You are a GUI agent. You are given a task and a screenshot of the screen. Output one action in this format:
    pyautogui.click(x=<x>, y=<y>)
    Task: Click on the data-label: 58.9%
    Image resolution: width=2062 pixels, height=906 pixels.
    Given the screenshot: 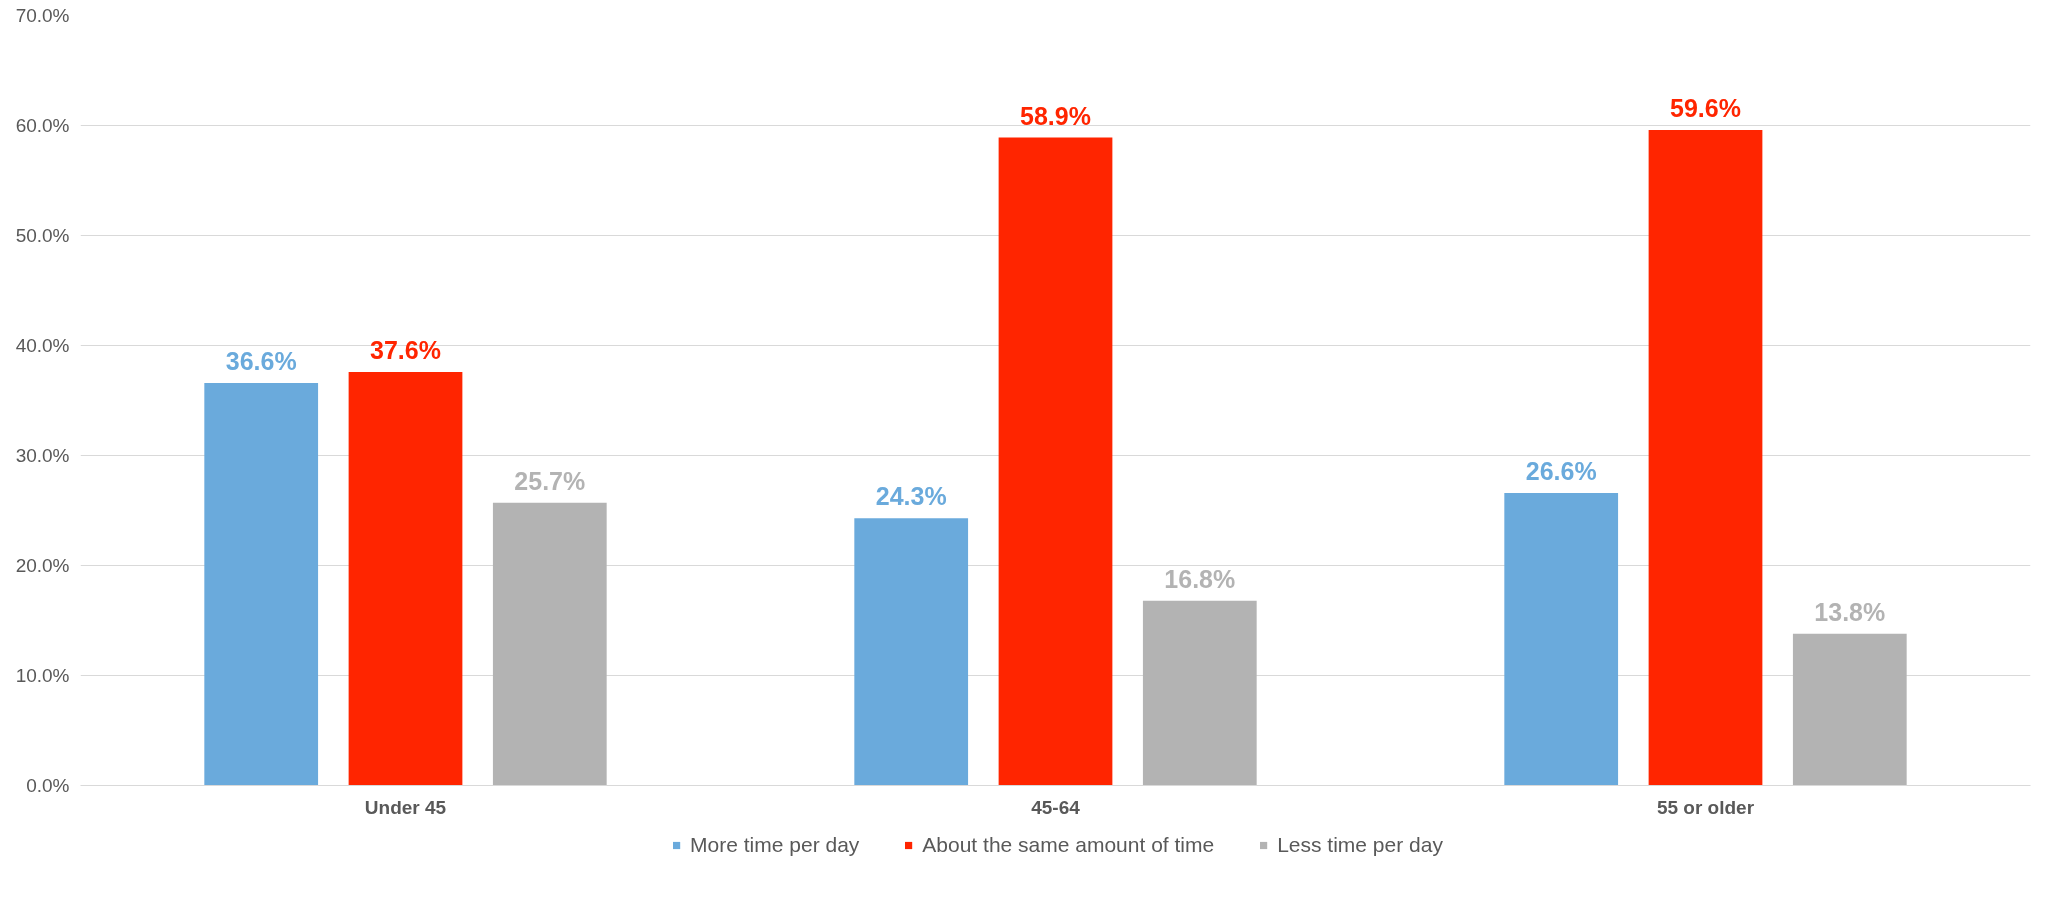 What is the action you would take?
    pyautogui.click(x=1055, y=115)
    